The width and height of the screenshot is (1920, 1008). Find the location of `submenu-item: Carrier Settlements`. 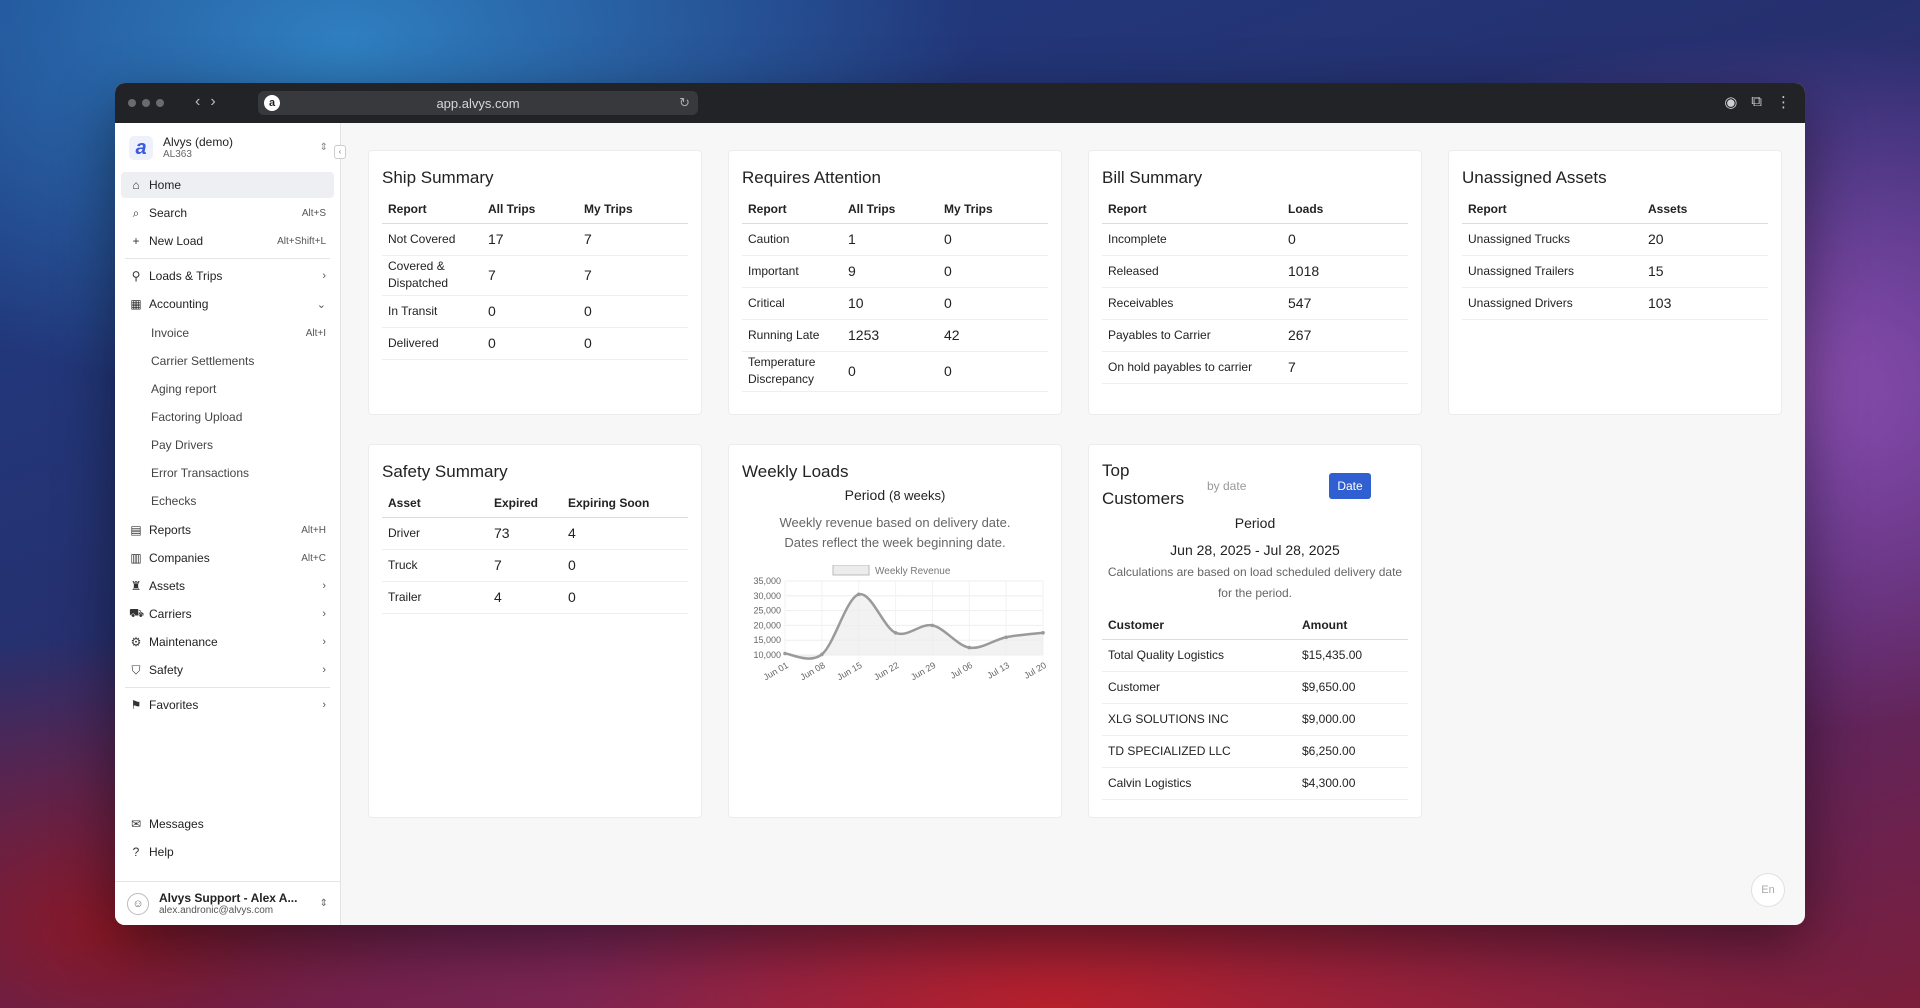

submenu-item: Carrier Settlements is located at coordinates (227, 361).